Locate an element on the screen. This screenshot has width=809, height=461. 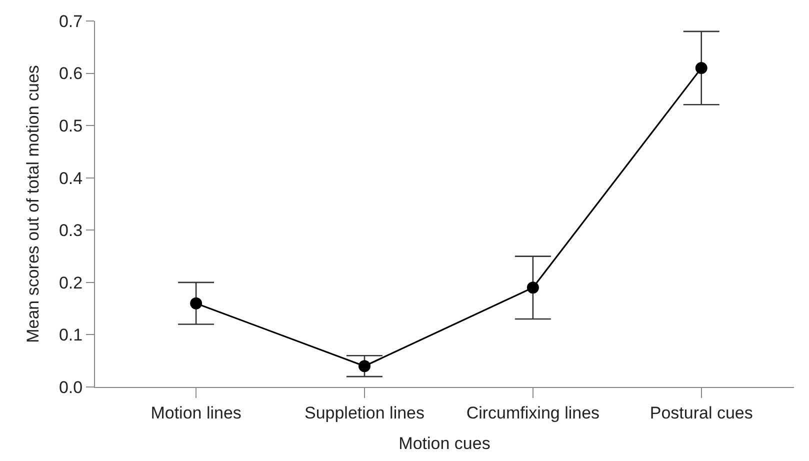
x-axis-title: Motion cues is located at coordinates (444, 443).